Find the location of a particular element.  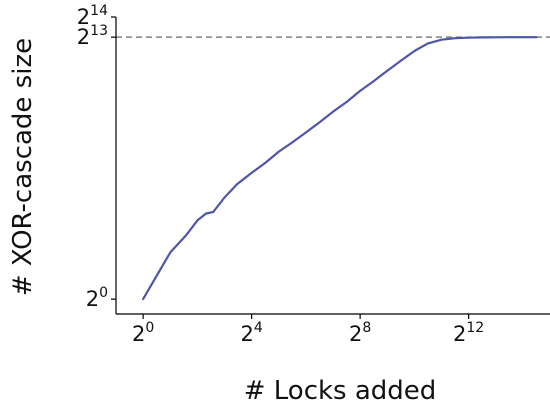

x-tick-label: 20 is located at coordinates (143, 333).